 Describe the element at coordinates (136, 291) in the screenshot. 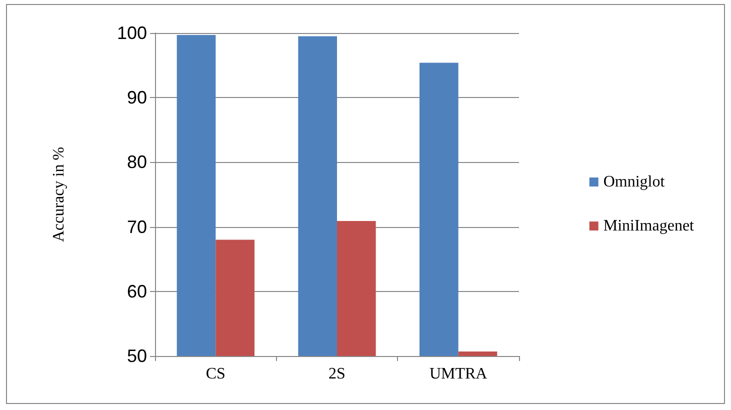

I see `y-tick-label: 60` at that location.